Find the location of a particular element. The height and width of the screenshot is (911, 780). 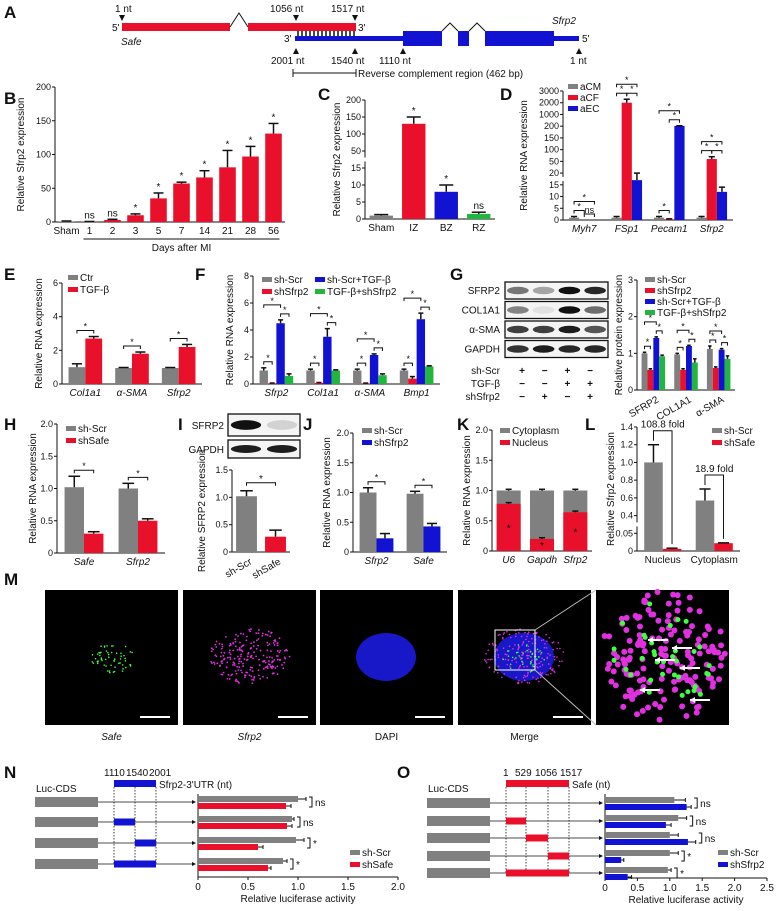

y-tick-label: 1.4 is located at coordinates (626, 427).